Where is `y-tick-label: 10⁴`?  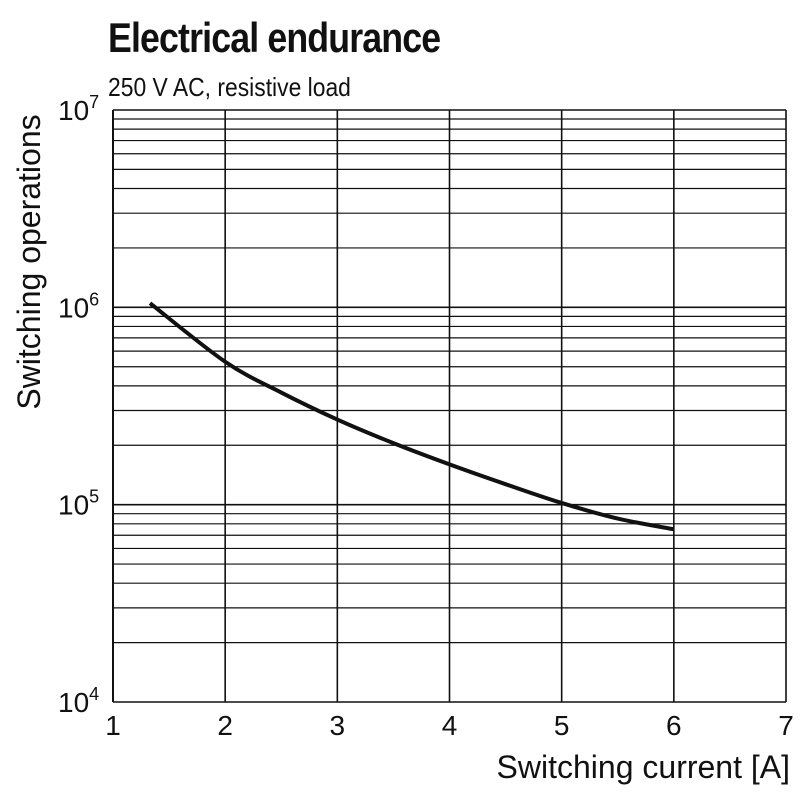
y-tick-label: 10⁴ is located at coordinates (78, 701).